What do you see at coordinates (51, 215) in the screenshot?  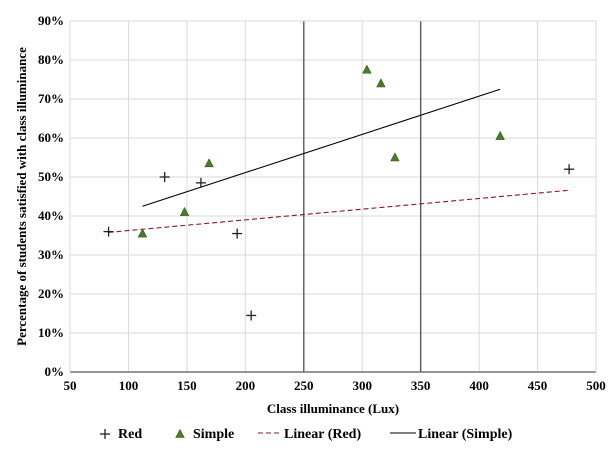 I see `y-tick-label: 40%` at bounding box center [51, 215].